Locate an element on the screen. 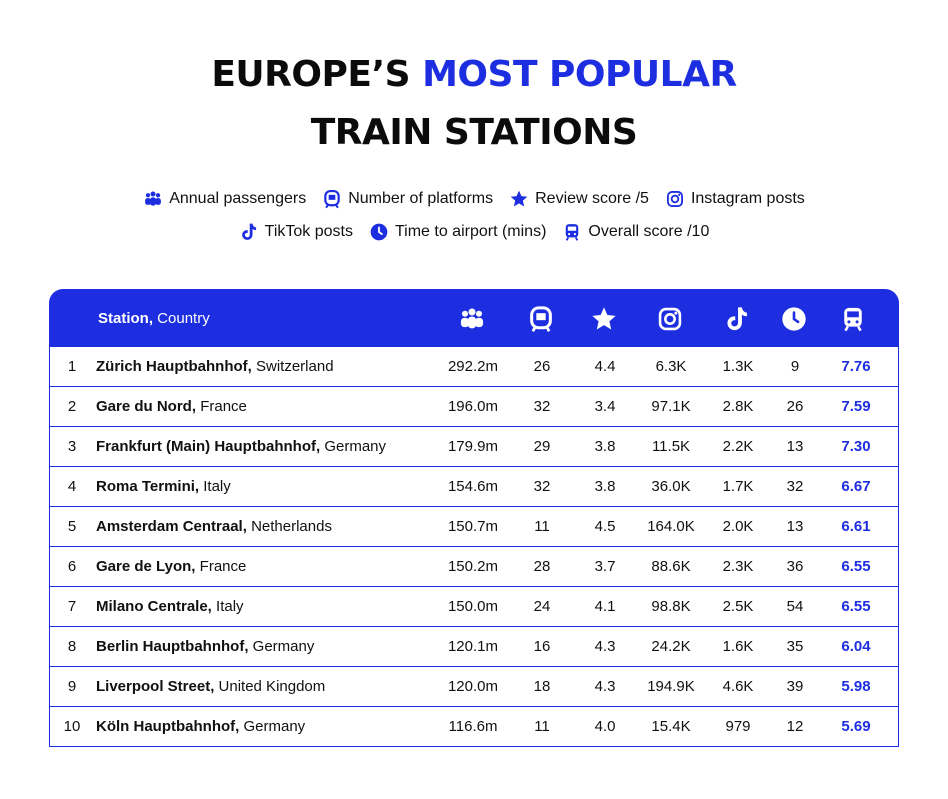 The height and width of the screenshot is (799, 948). header-instagram-icon is located at coordinates (670, 319).